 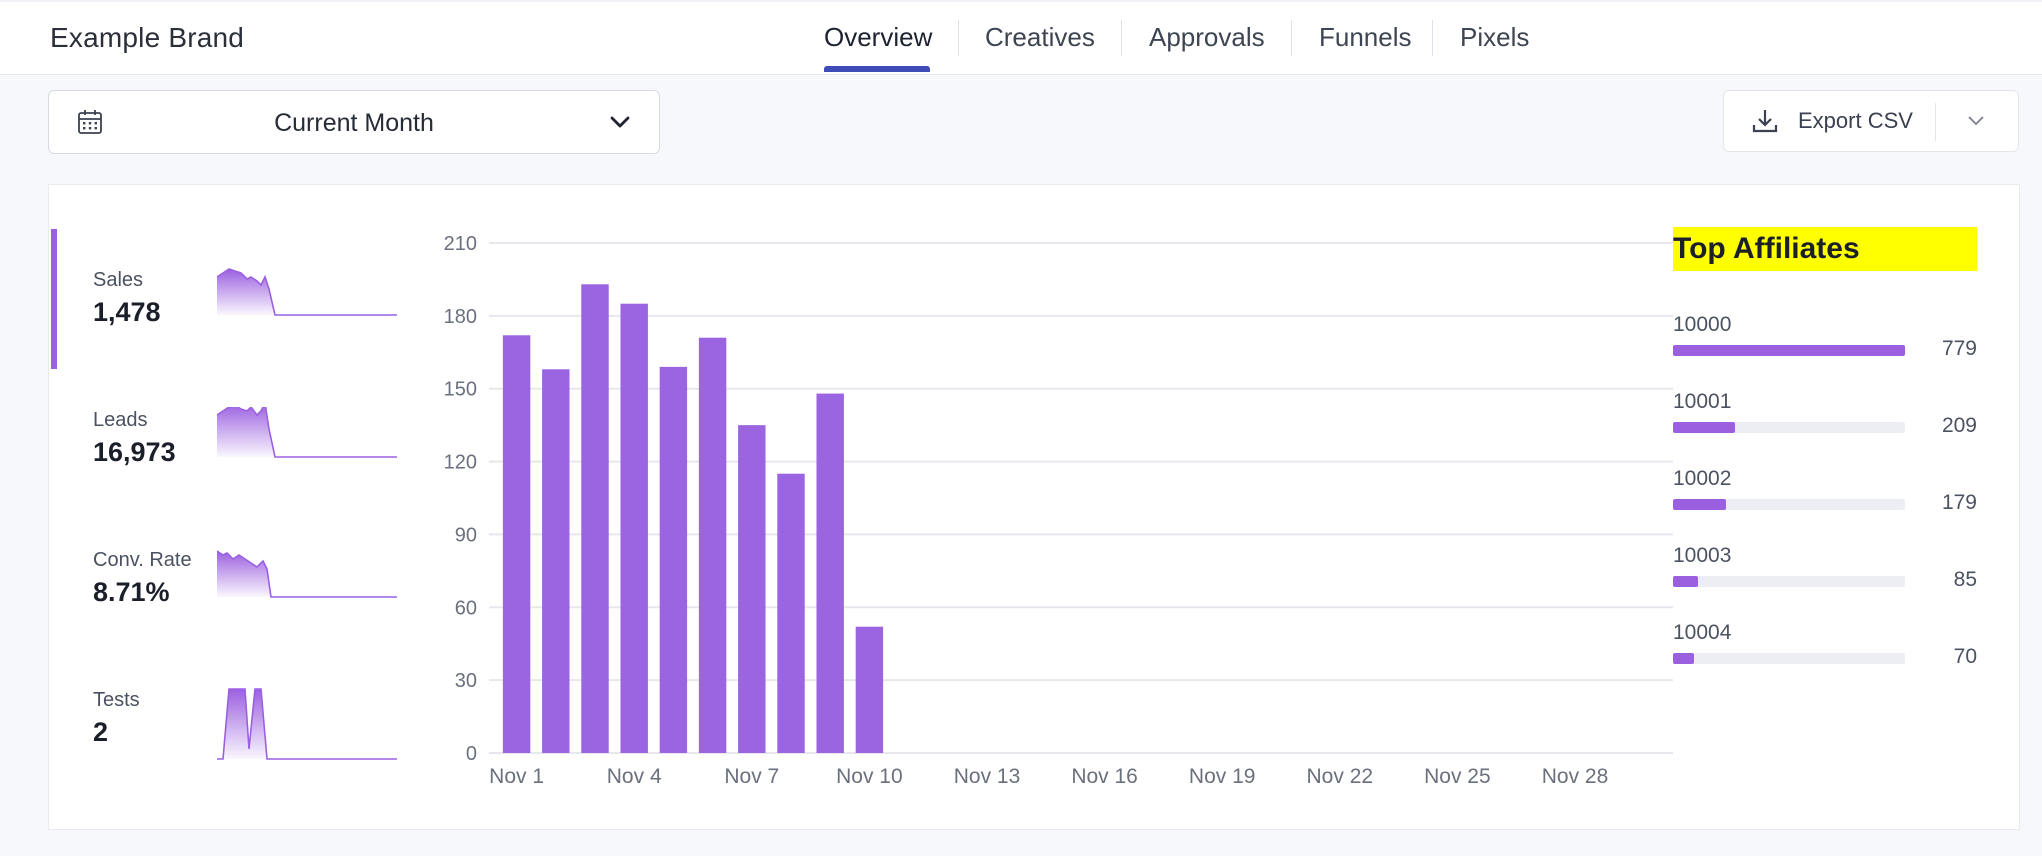 I want to click on tab-creatives: Creatives, so click(x=1040, y=37).